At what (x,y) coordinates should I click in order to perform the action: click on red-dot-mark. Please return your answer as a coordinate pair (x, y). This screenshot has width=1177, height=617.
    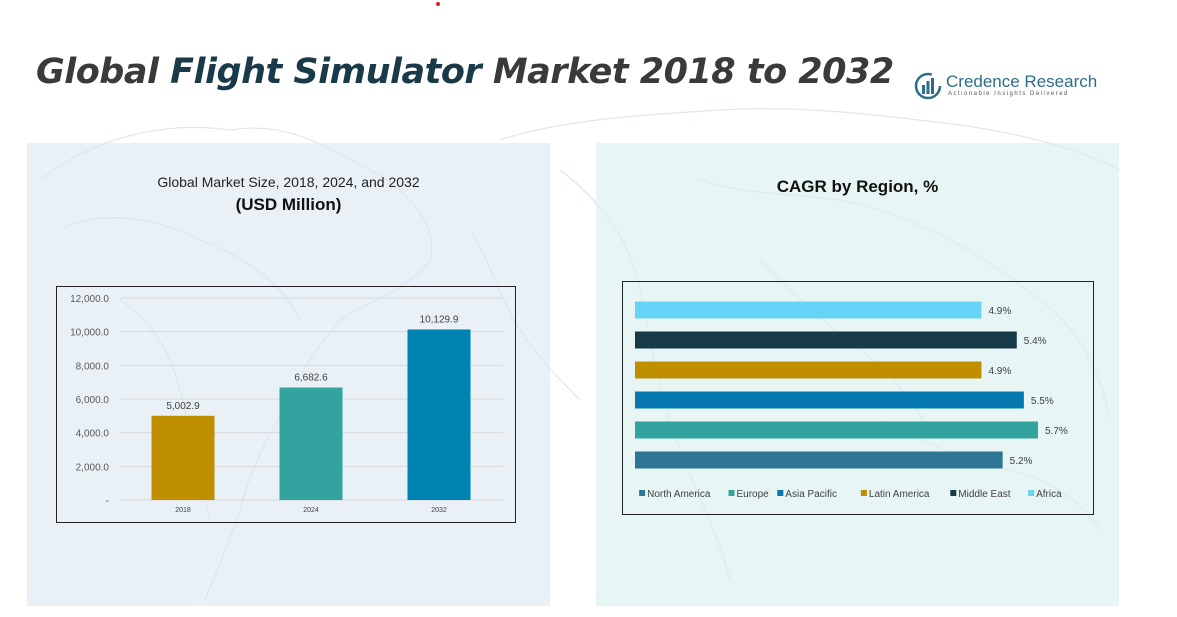
    Looking at the image, I should click on (438, 4).